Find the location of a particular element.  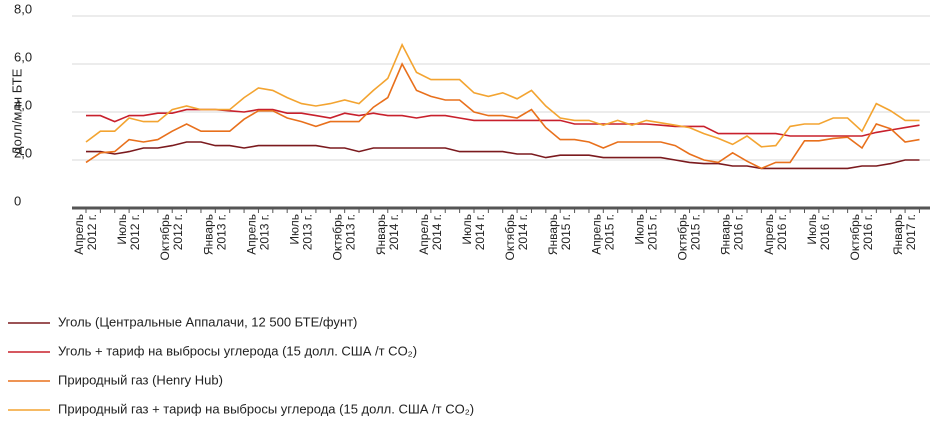

y-tick-label: 6,0 is located at coordinates (23, 56).